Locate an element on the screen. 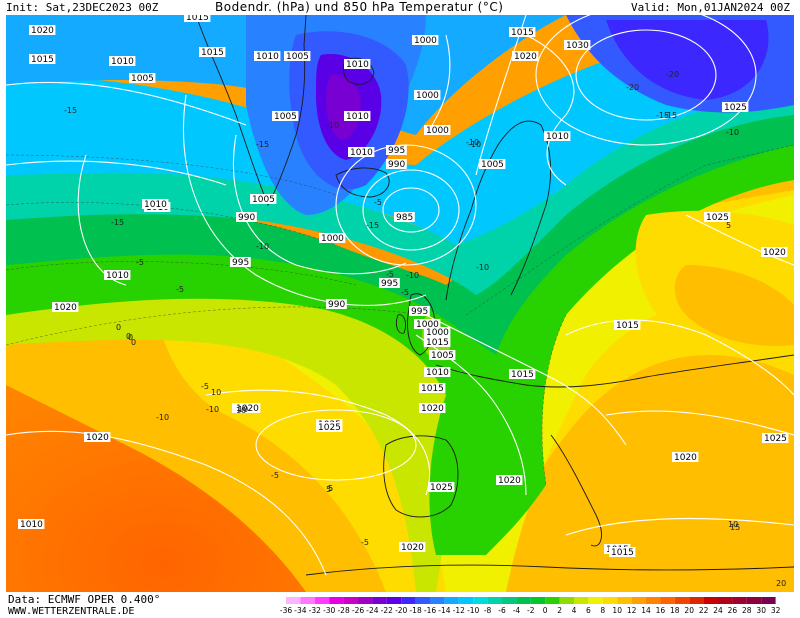 Image resolution: width=800 pixels, height=618 pixels. isobar-low-ring is located at coordinates (411, 210).